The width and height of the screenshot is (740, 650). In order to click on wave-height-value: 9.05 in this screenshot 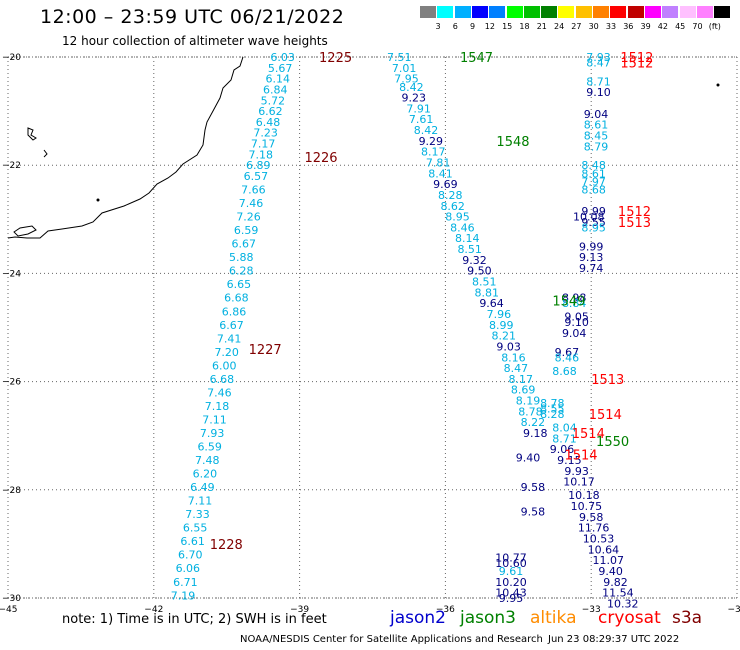, I will do `click(576, 317)`.